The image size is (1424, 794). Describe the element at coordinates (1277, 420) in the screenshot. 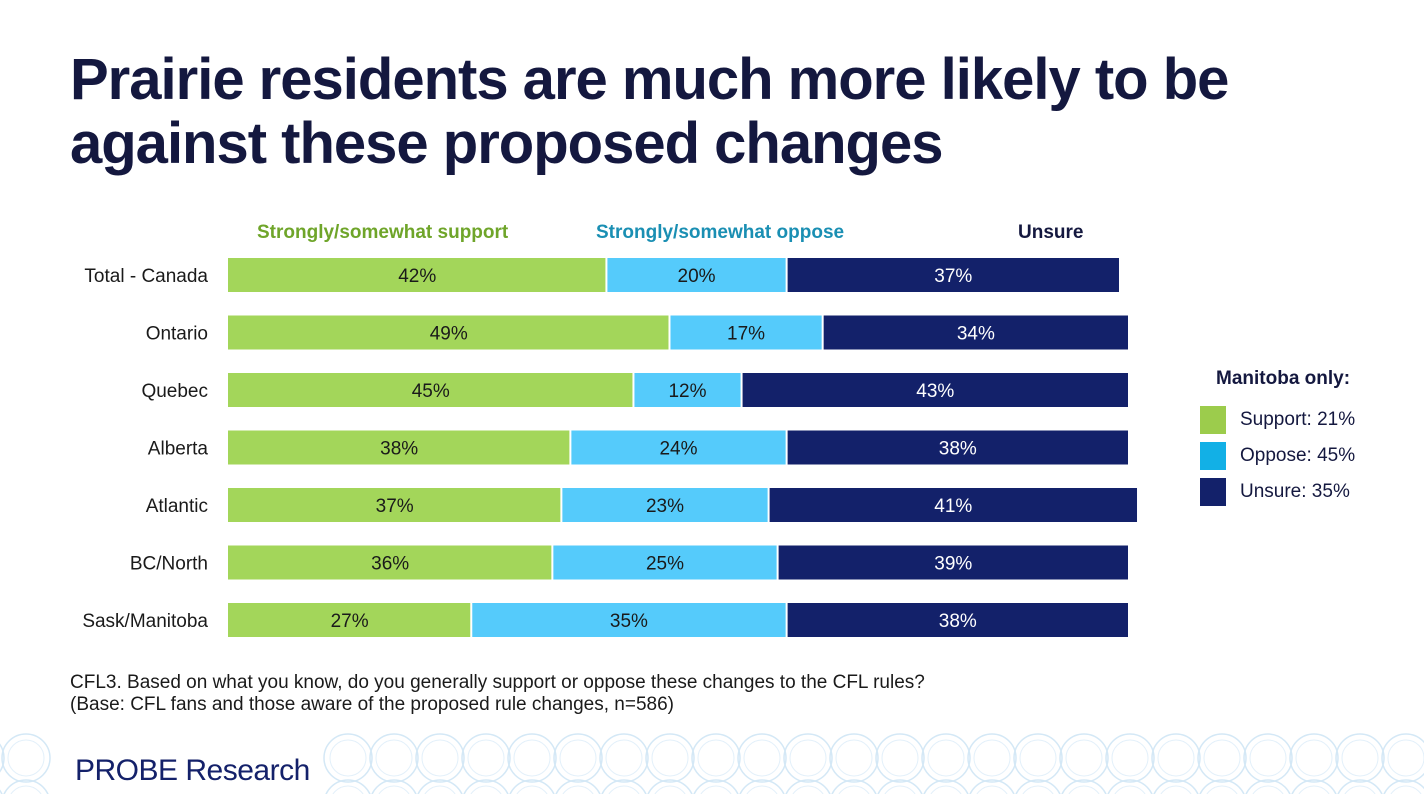

I see `legend-item-support: Support: 21%` at that location.